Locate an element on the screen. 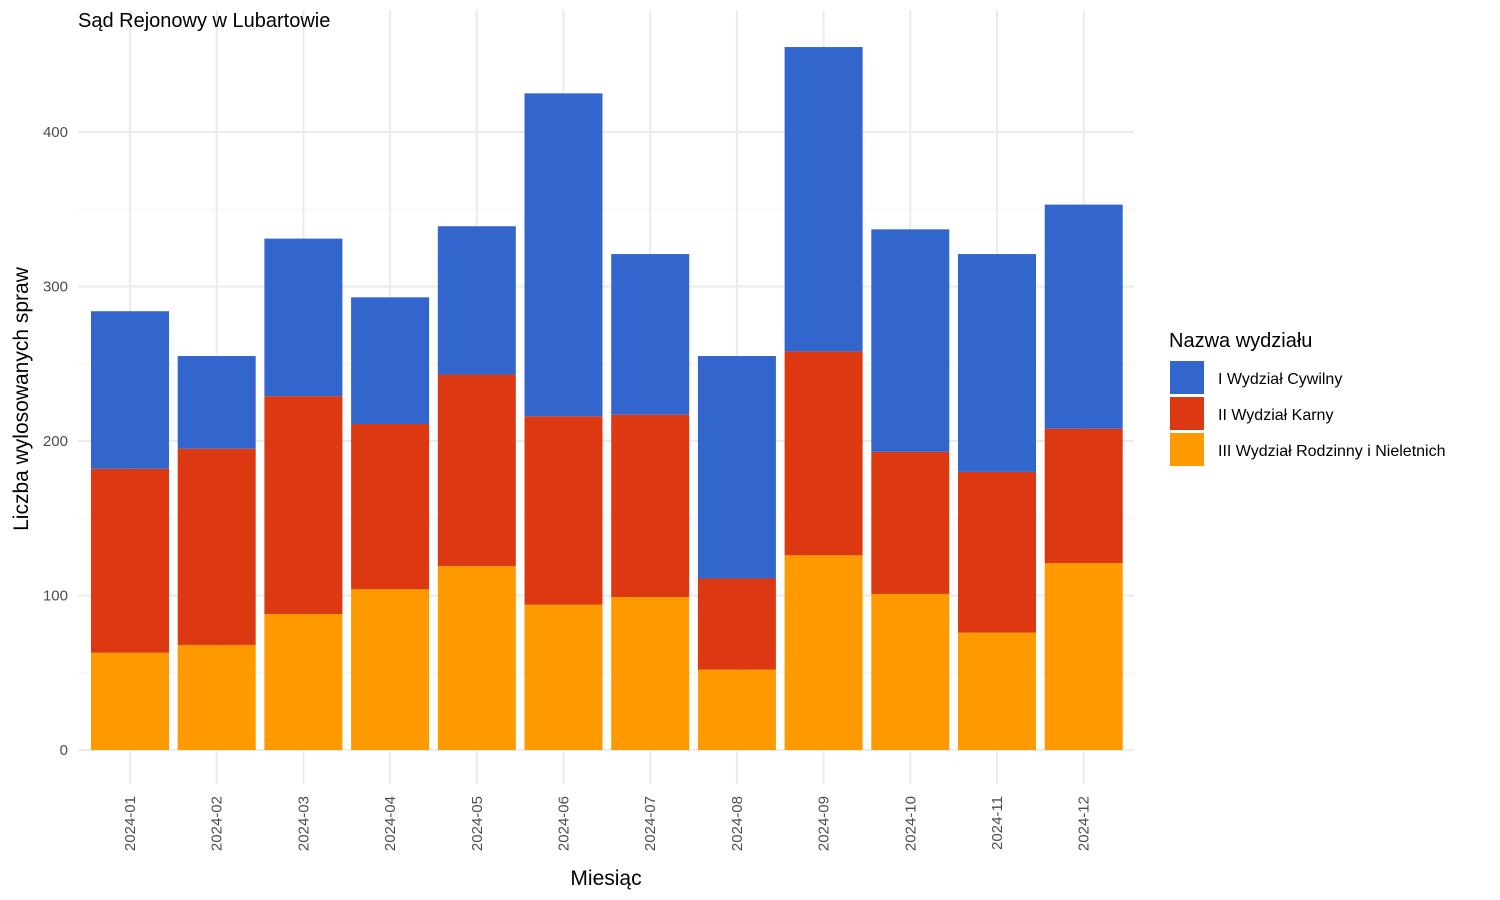  x-tick-label: 2024-02 is located at coordinates (217, 823).